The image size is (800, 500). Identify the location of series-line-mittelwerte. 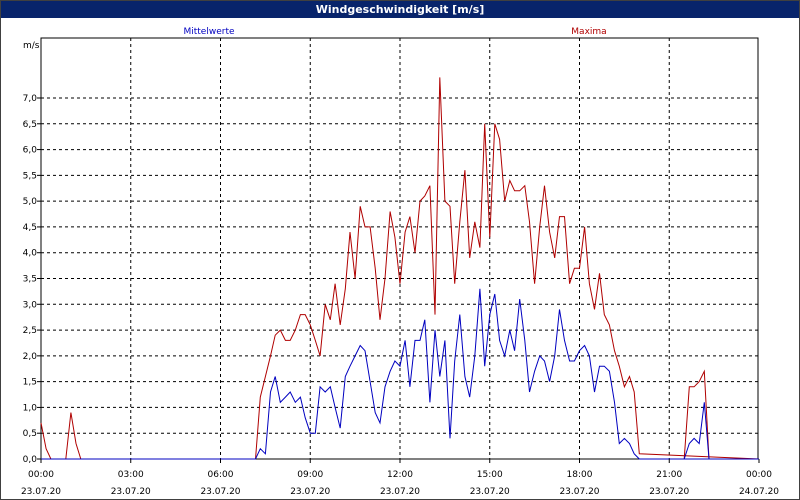
(714, 431).